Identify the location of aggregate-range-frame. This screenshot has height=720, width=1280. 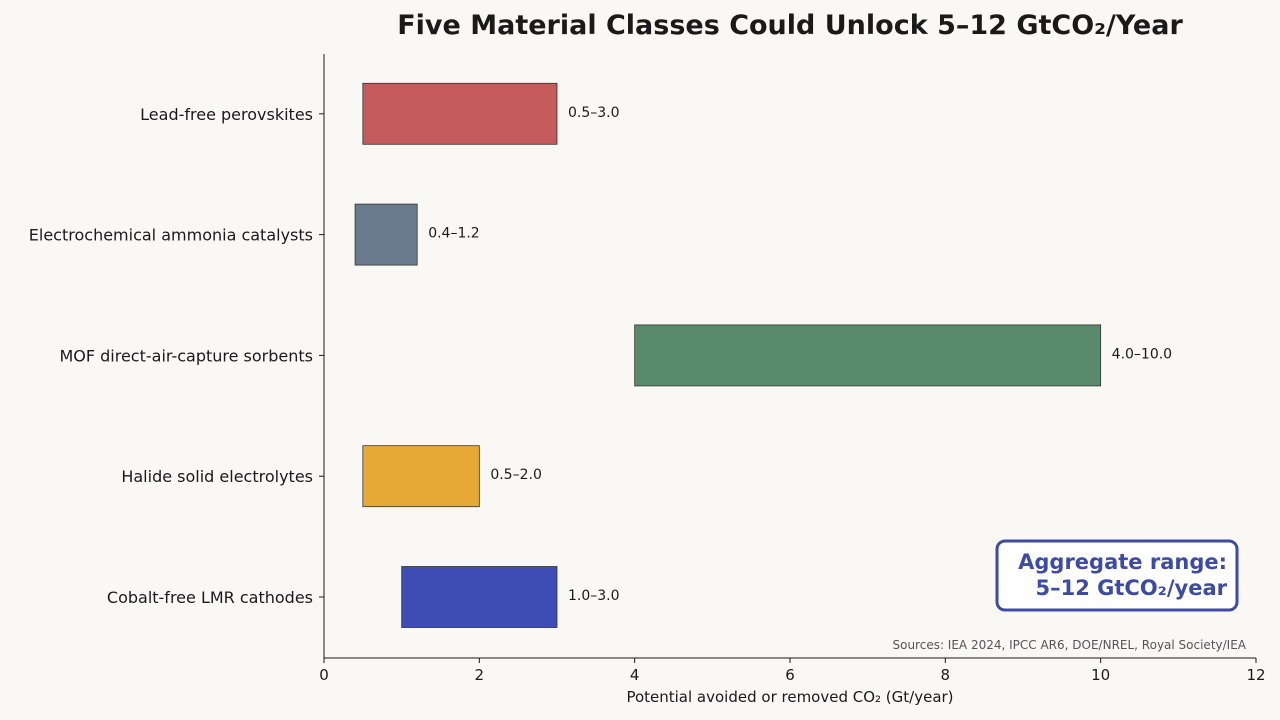
(1117, 575).